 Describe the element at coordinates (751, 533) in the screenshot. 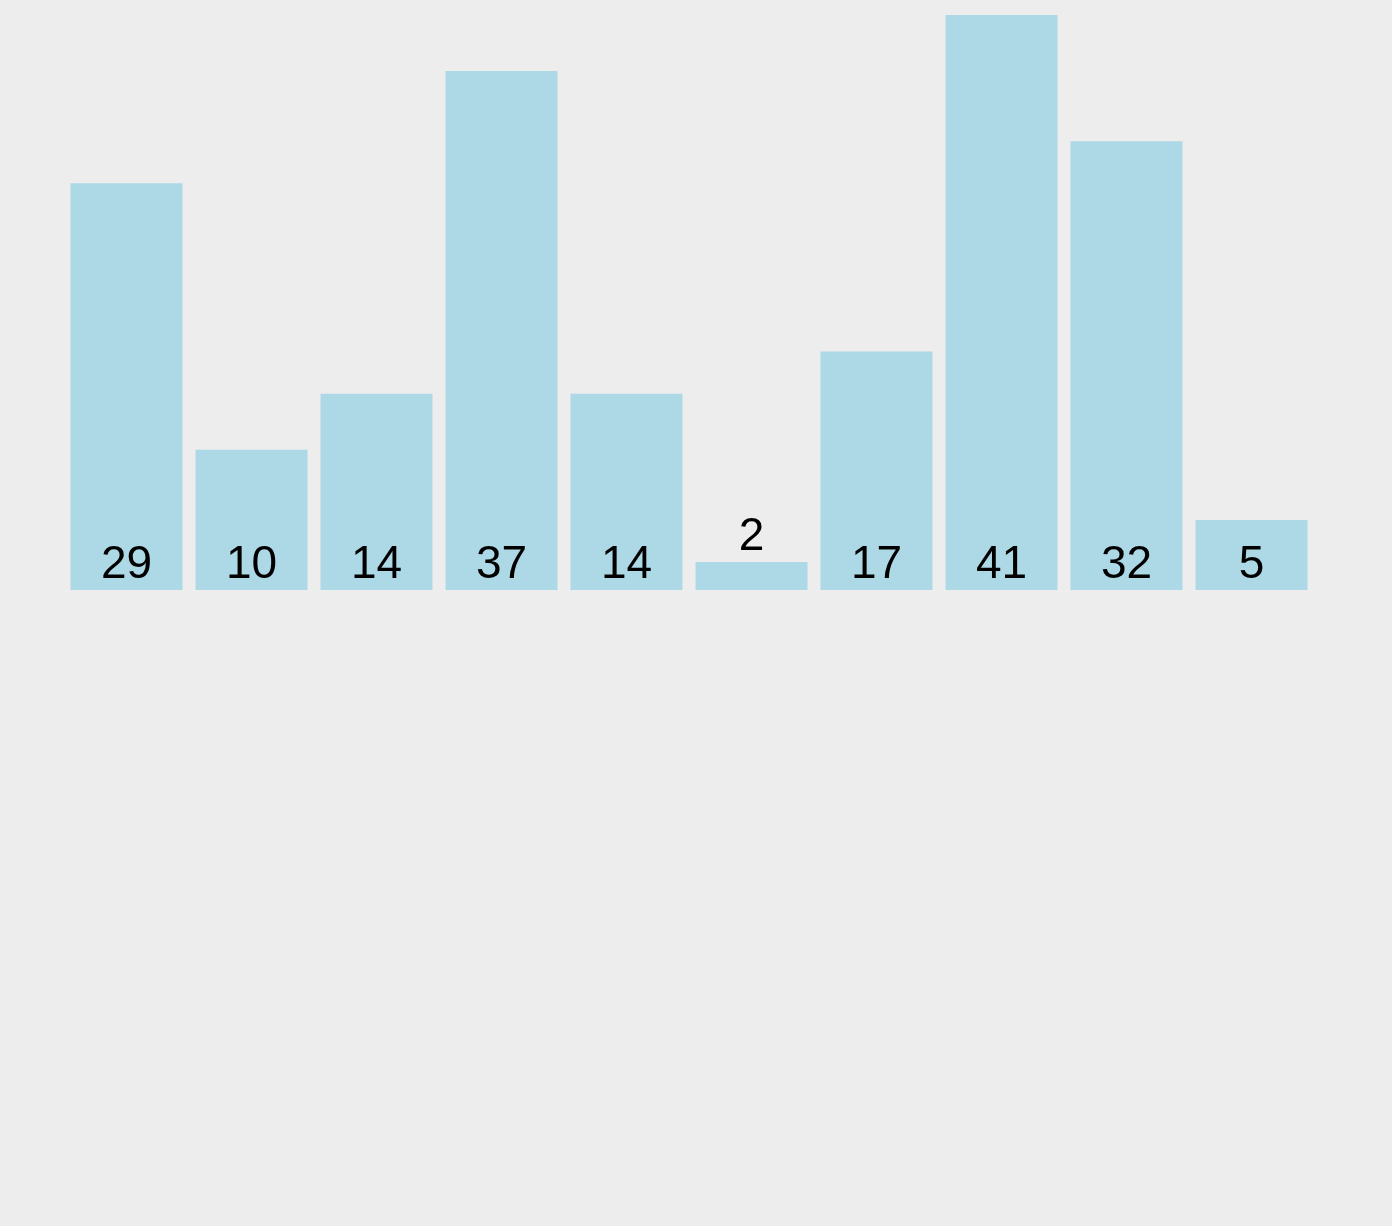

I see `data-label: 2` at that location.